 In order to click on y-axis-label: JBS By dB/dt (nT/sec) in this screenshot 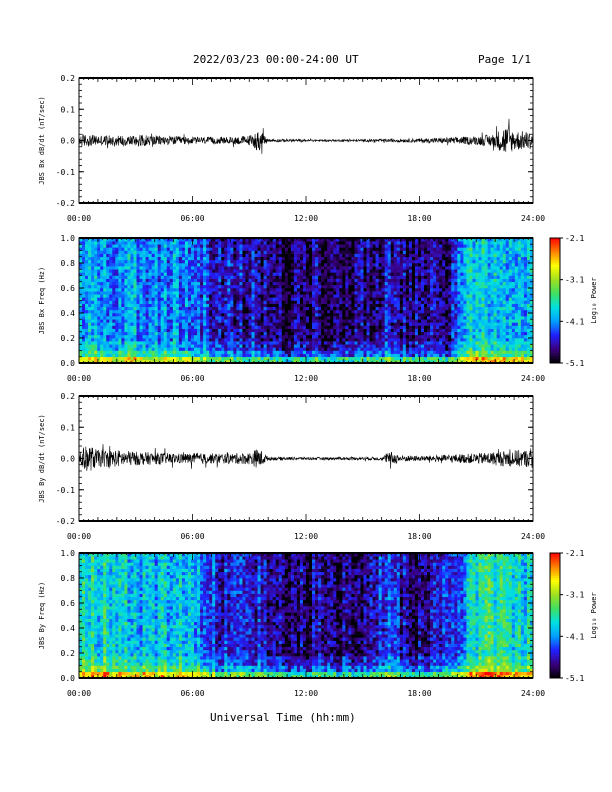, I will do `click(42, 458)`.